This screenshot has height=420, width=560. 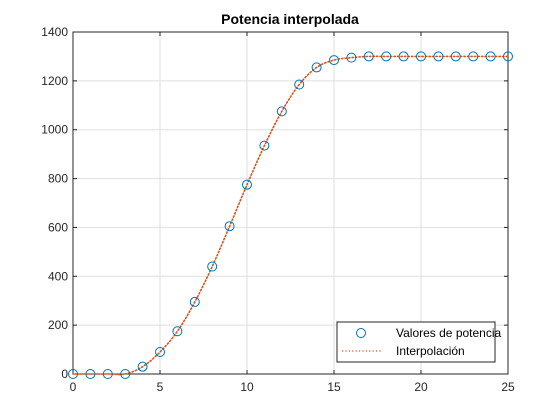 I want to click on y-tick-label: 400, so click(x=58, y=276).